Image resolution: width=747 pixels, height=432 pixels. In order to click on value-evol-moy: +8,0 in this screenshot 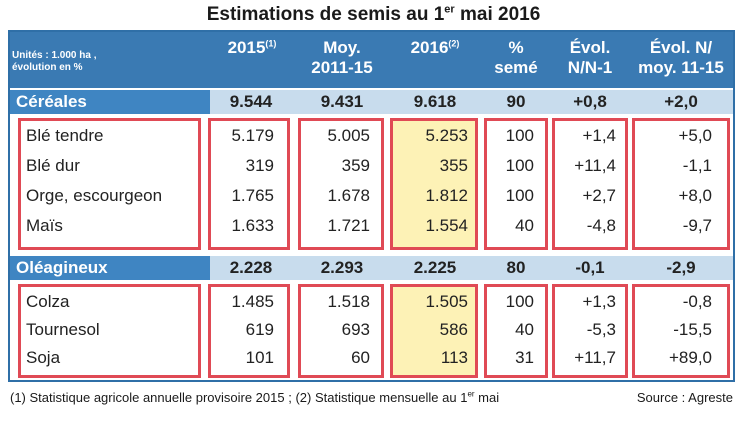, I will do `click(695, 195)`.